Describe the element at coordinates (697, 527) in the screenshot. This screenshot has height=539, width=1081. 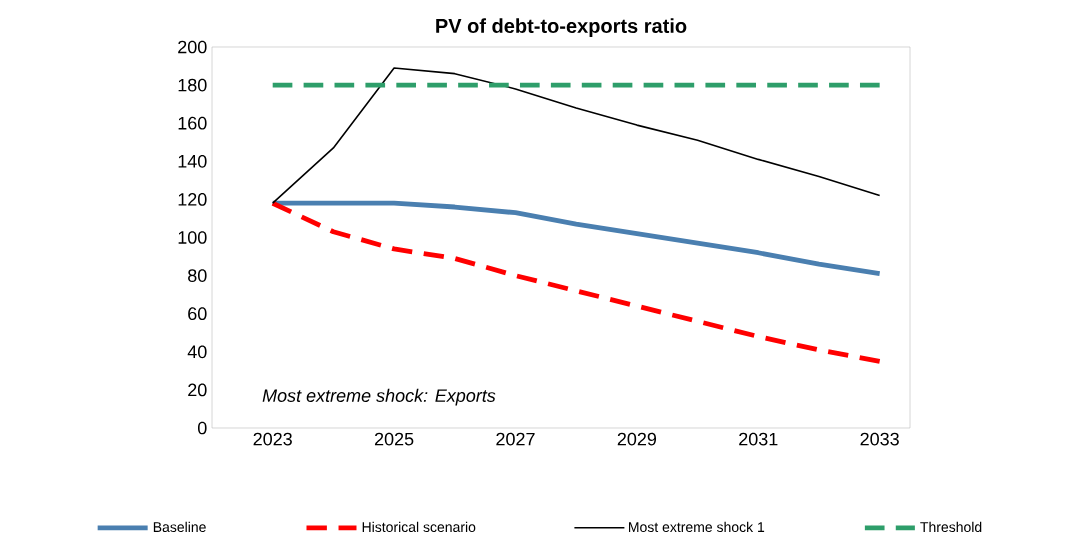
I see `legend-label: Most extreme shock 1` at that location.